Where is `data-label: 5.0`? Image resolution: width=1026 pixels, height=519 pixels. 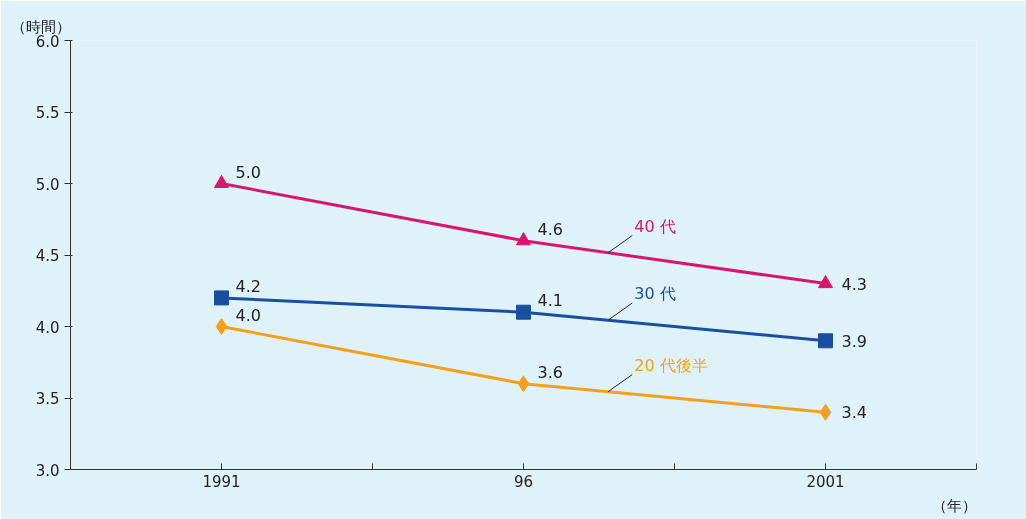 data-label: 5.0 is located at coordinates (248, 172).